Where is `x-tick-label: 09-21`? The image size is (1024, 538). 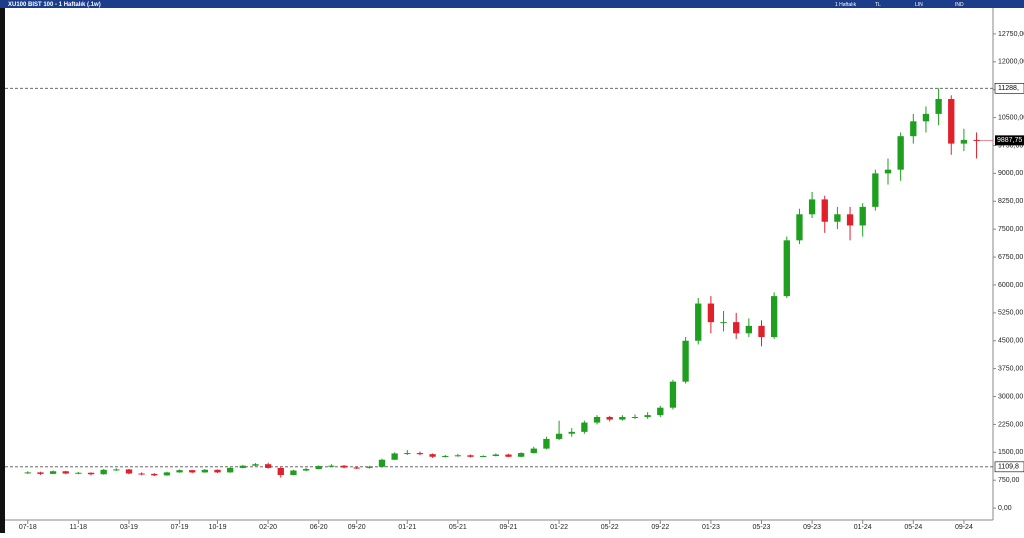
x-tick-label: 09-21 is located at coordinates (509, 527).